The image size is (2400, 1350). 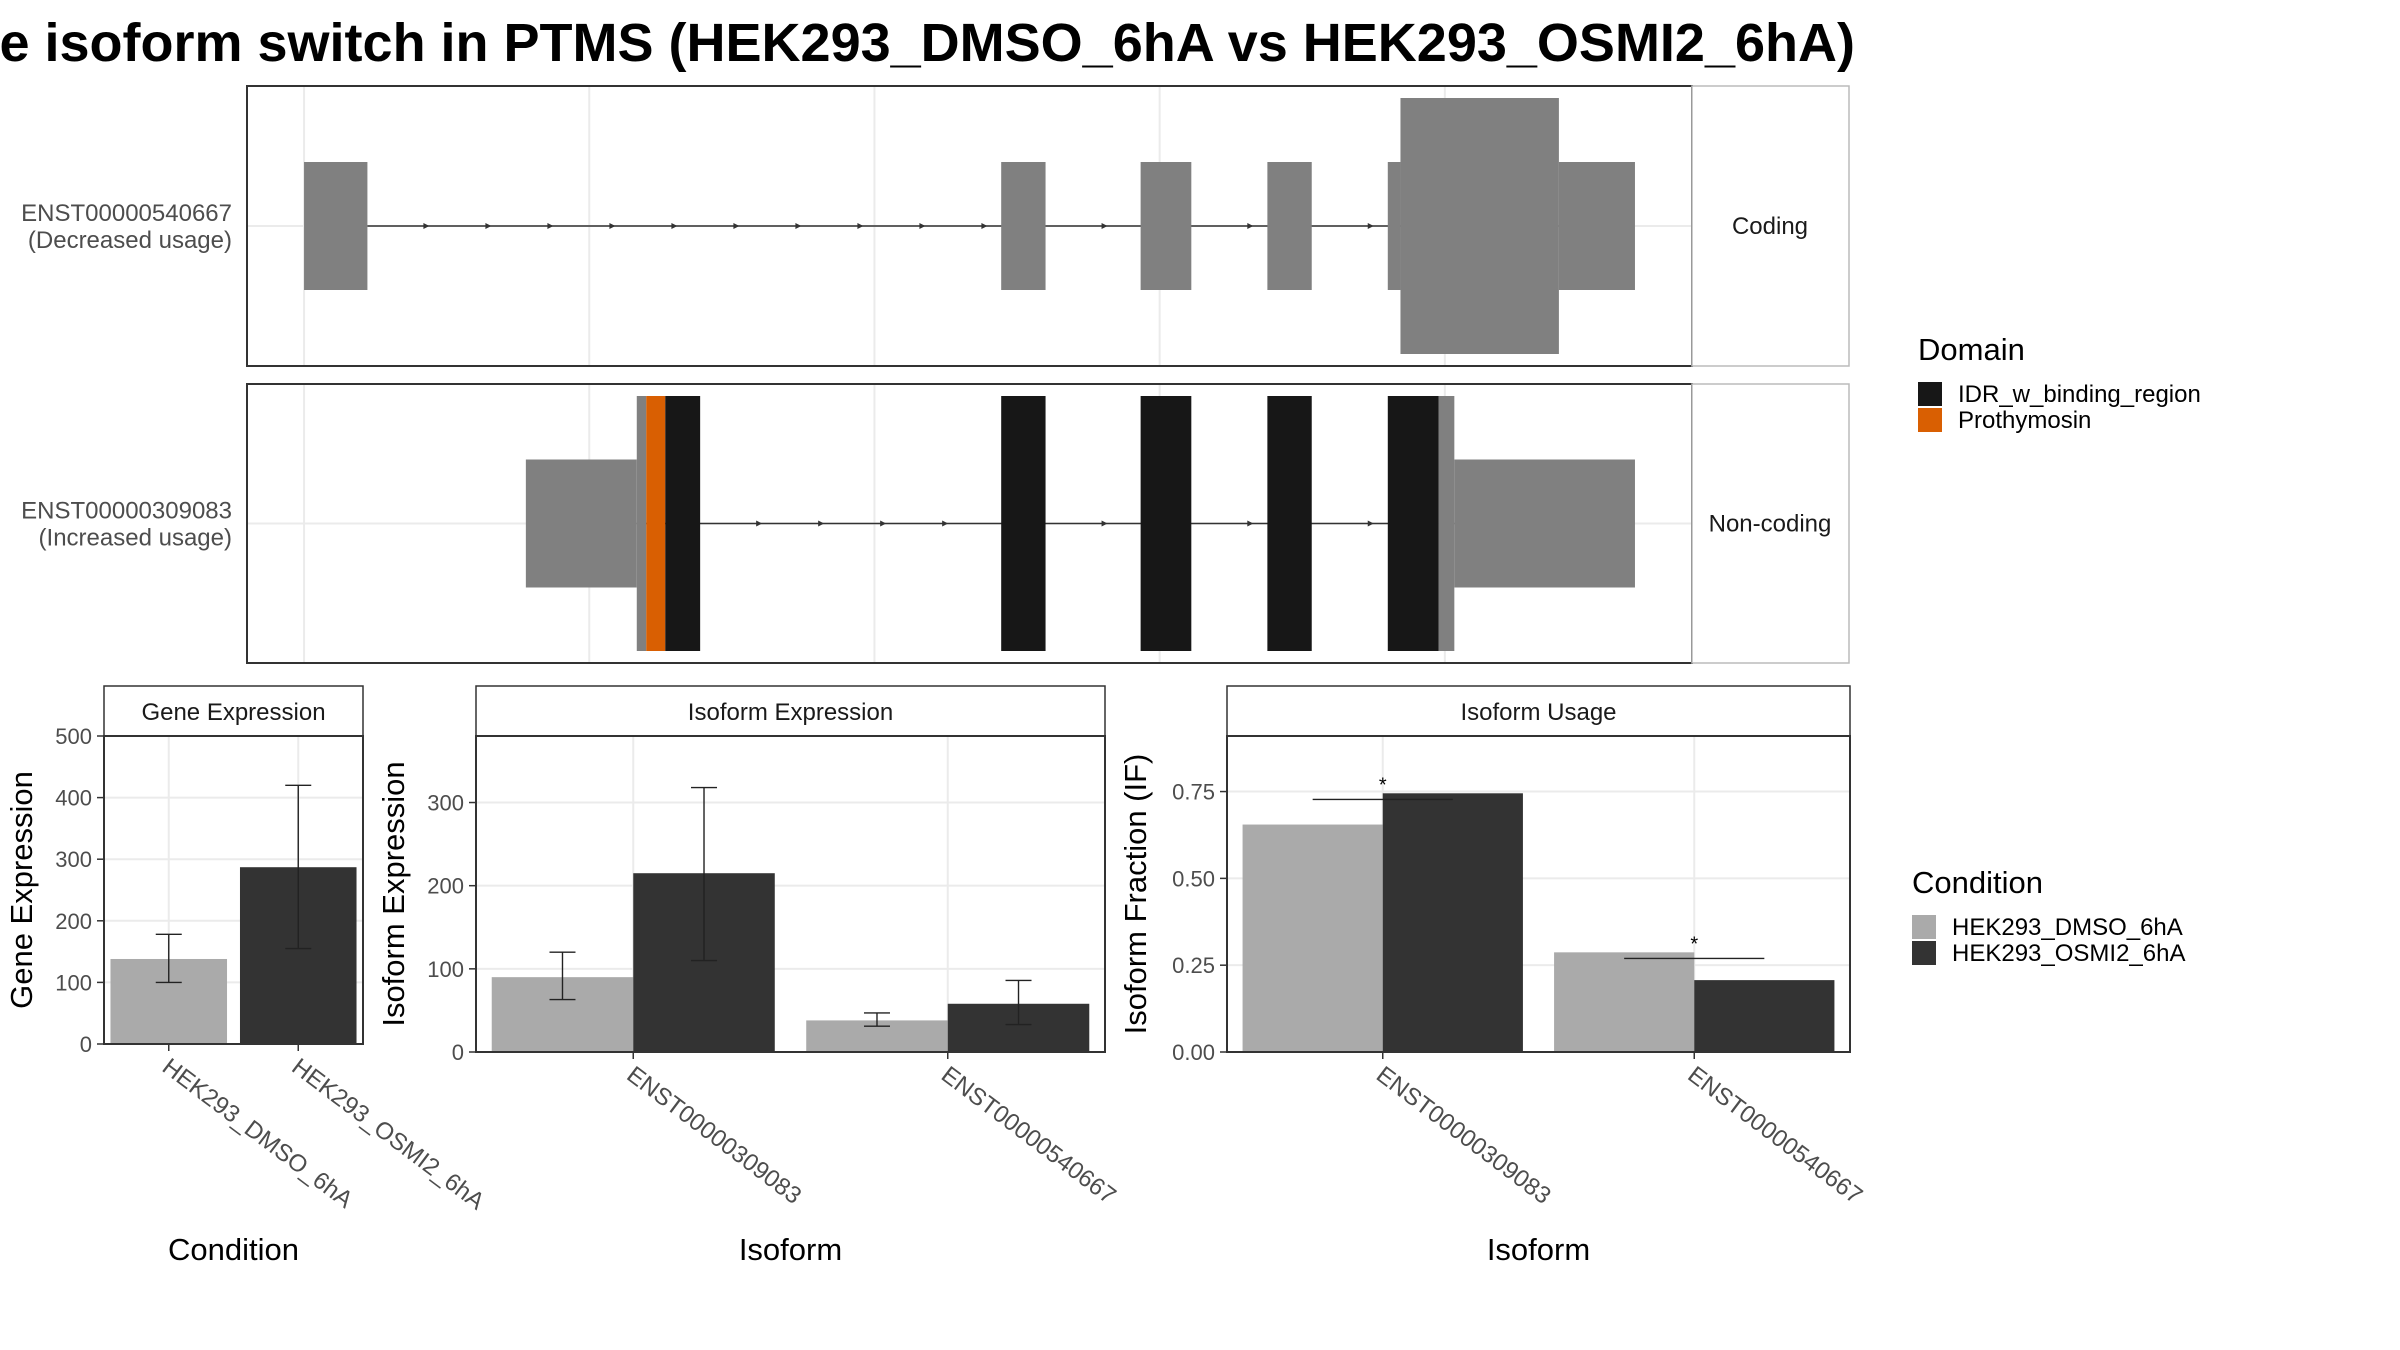 I want to click on isoform-usage-label: (Decreased usage), so click(x=130, y=240).